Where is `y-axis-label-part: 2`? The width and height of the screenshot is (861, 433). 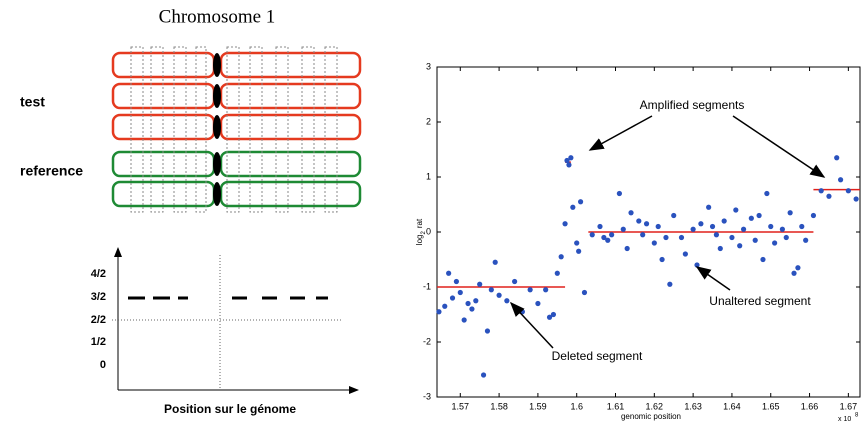 y-axis-label-part: 2 is located at coordinates (424, 233).